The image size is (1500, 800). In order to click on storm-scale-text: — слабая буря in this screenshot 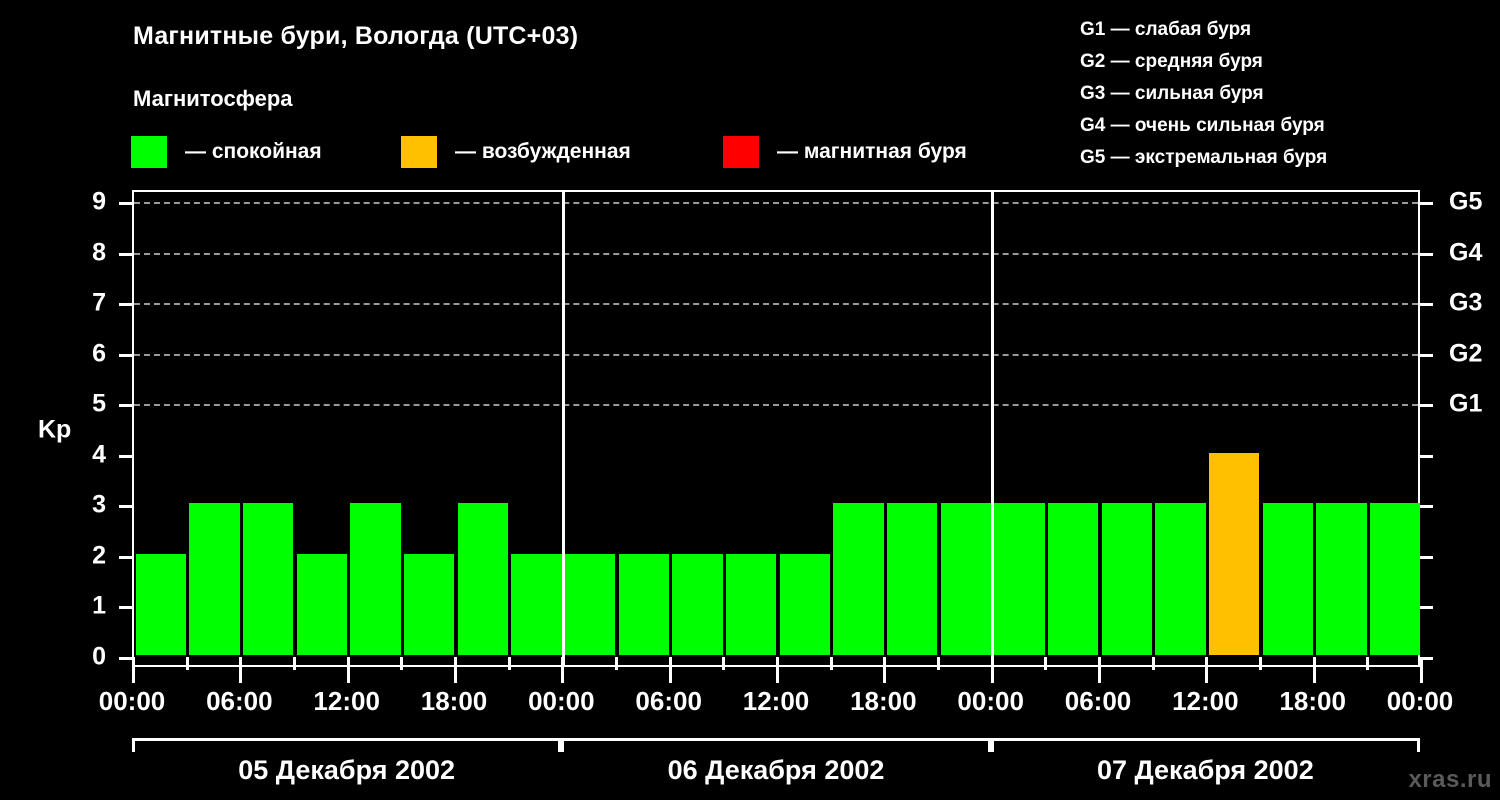, I will do `click(1178, 29)`.